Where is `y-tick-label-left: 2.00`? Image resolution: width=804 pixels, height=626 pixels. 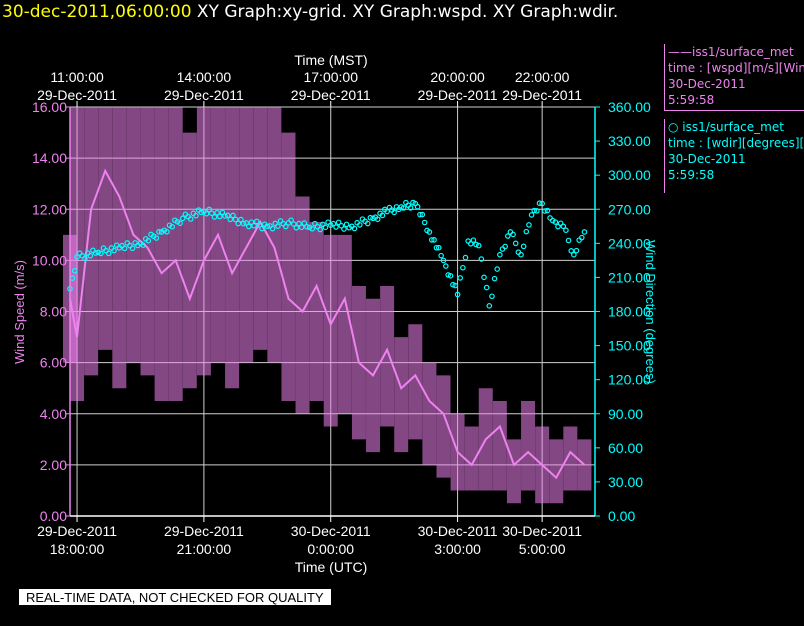
y-tick-label-left: 2.00 is located at coordinates (53, 465).